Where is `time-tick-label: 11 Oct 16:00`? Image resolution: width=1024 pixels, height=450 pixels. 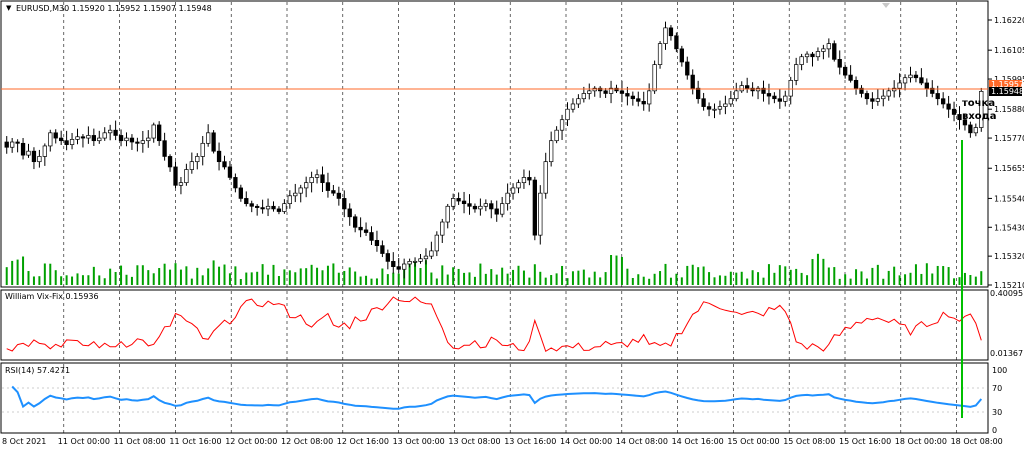 time-tick-label: 11 Oct 16:00 is located at coordinates (195, 441).